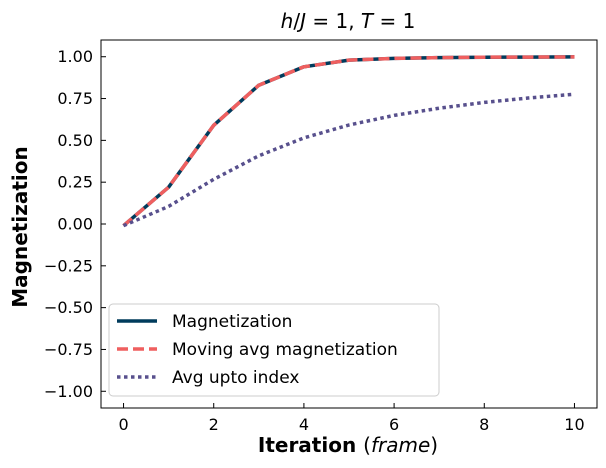 Image resolution: width=606 pixels, height=468 pixels. What do you see at coordinates (232, 322) in the screenshot?
I see `legend-label: Magnetization` at bounding box center [232, 322].